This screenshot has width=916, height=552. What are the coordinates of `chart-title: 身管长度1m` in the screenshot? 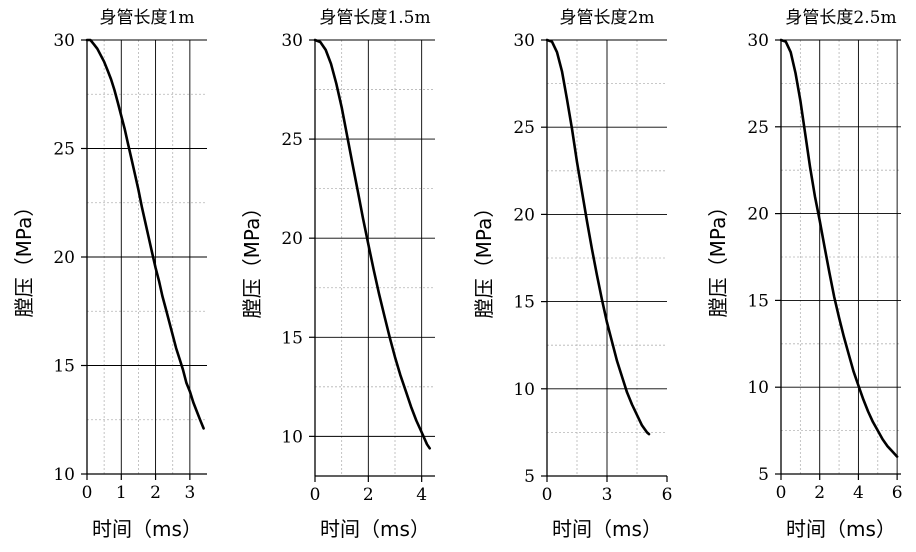 It's located at (147, 18).